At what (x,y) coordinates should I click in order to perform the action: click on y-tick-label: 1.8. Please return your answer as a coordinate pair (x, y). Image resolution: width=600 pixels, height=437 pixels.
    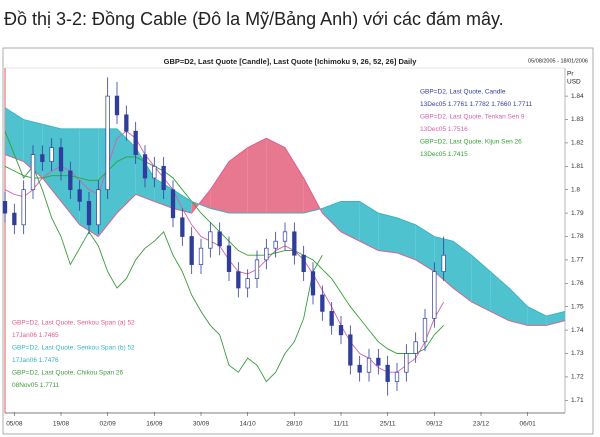
    Looking at the image, I should click on (575, 189).